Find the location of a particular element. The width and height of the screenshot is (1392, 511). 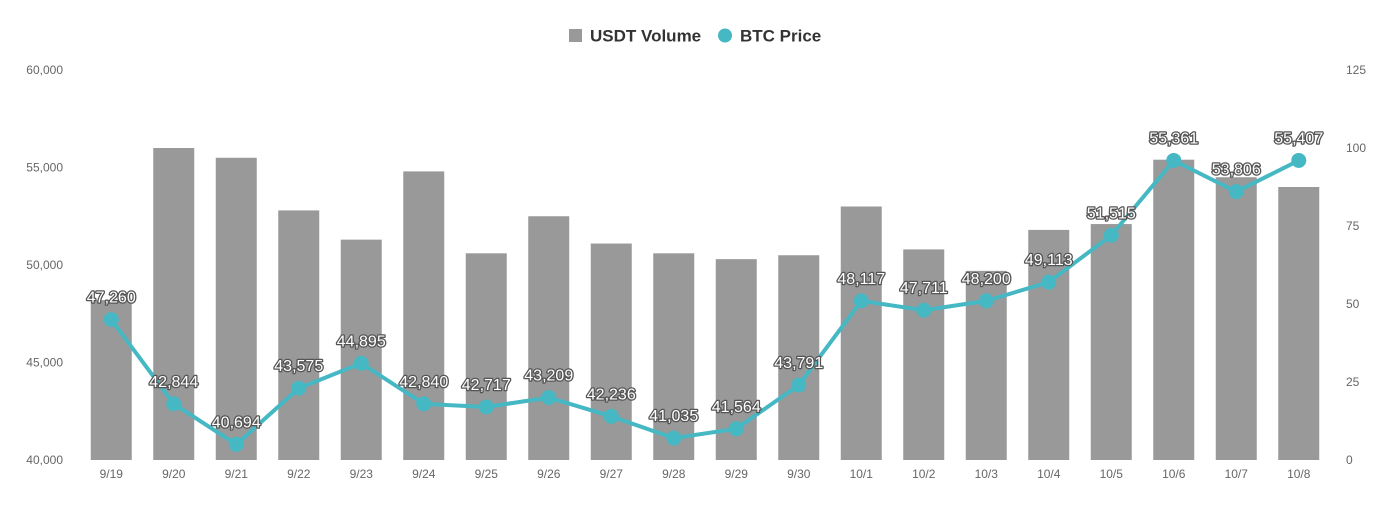

x-axis-tick-label: 9/21 is located at coordinates (237, 474).